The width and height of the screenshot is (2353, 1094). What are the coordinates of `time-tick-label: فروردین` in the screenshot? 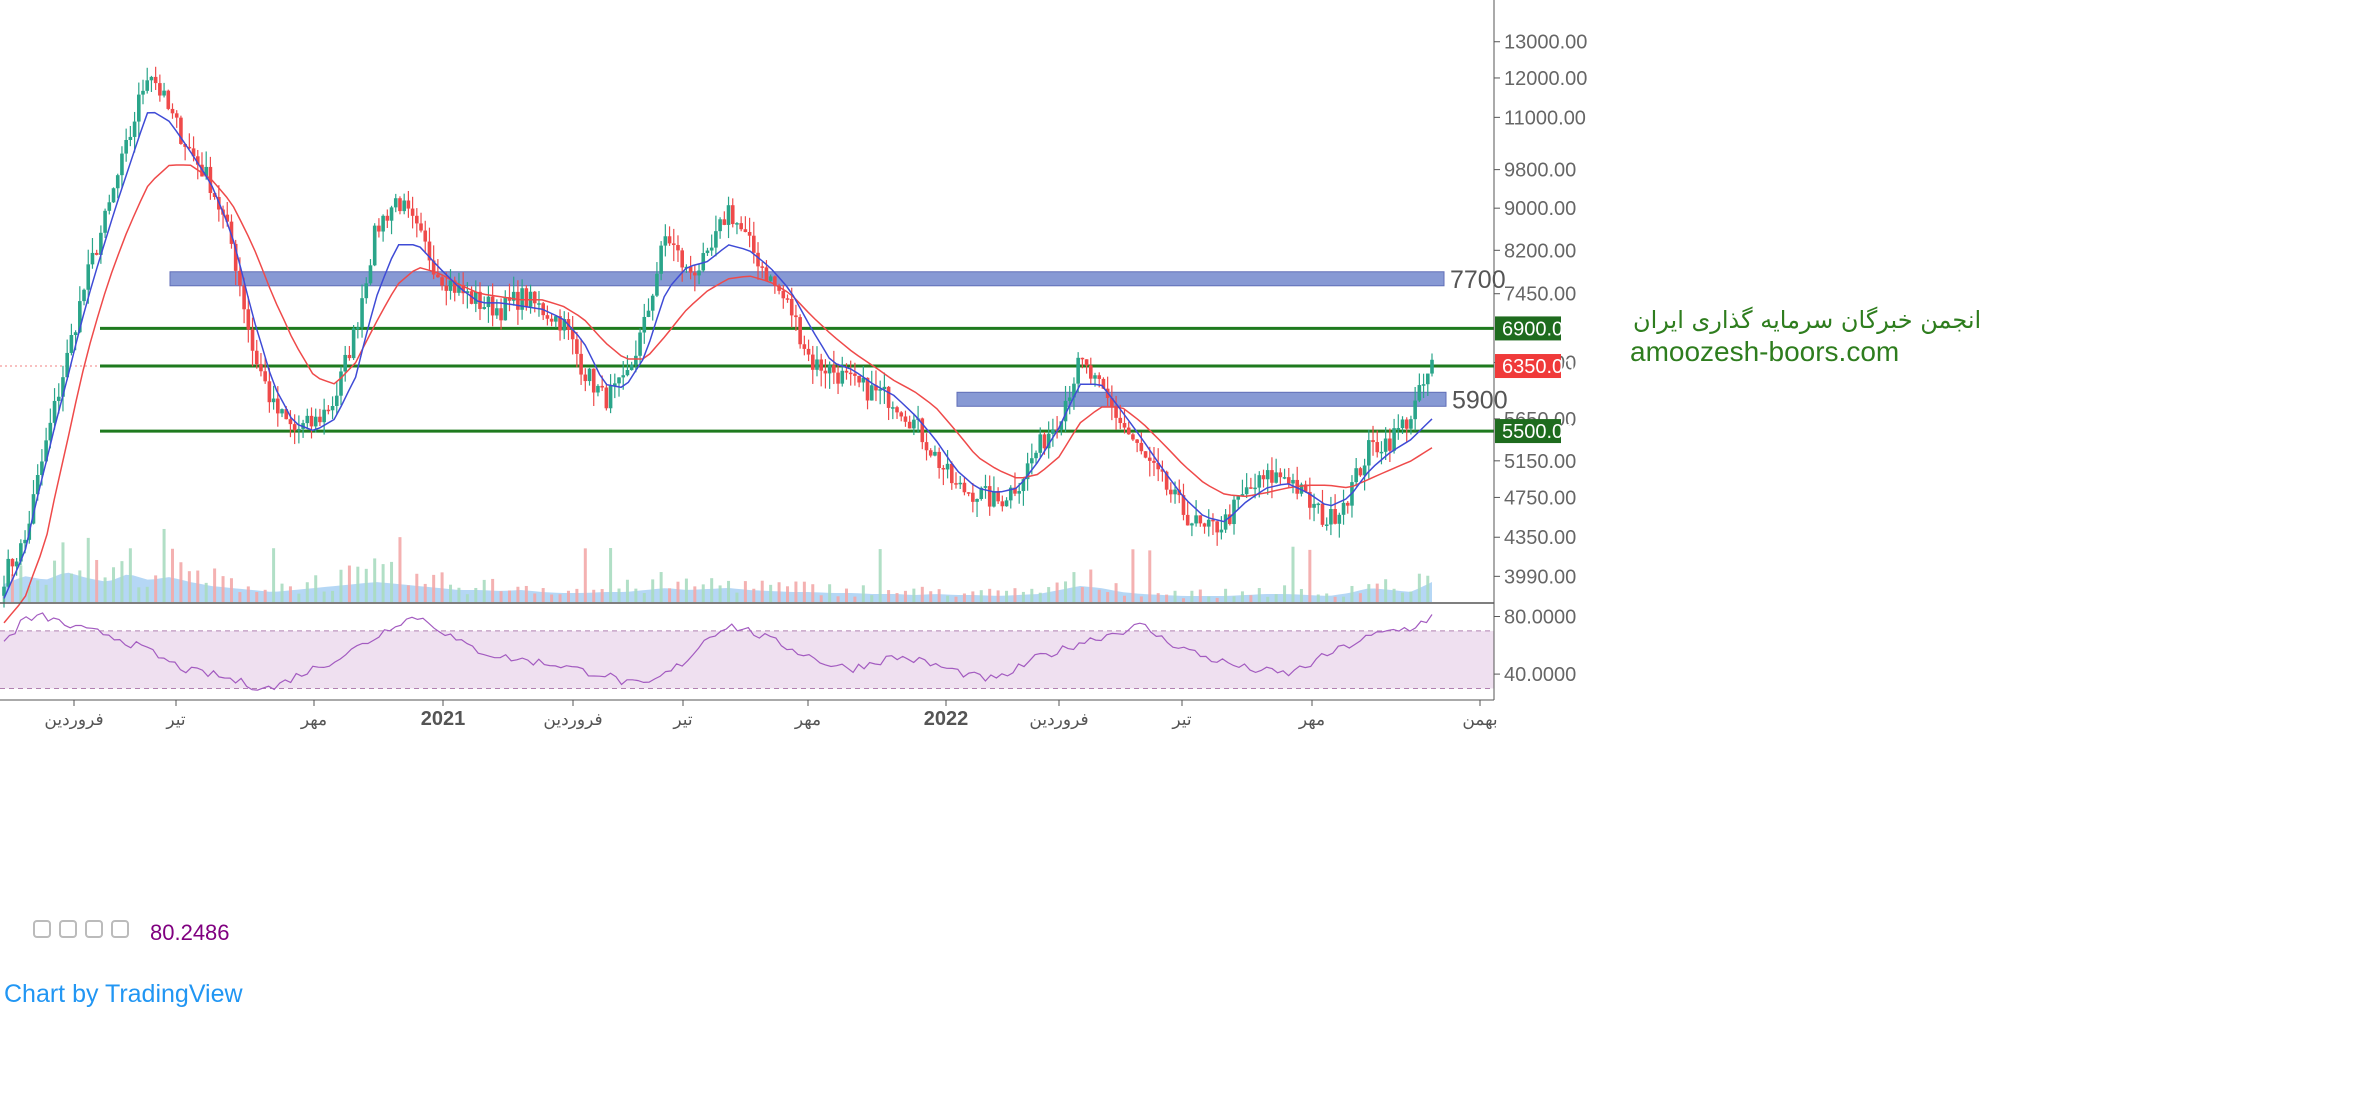 It's located at (73, 720).